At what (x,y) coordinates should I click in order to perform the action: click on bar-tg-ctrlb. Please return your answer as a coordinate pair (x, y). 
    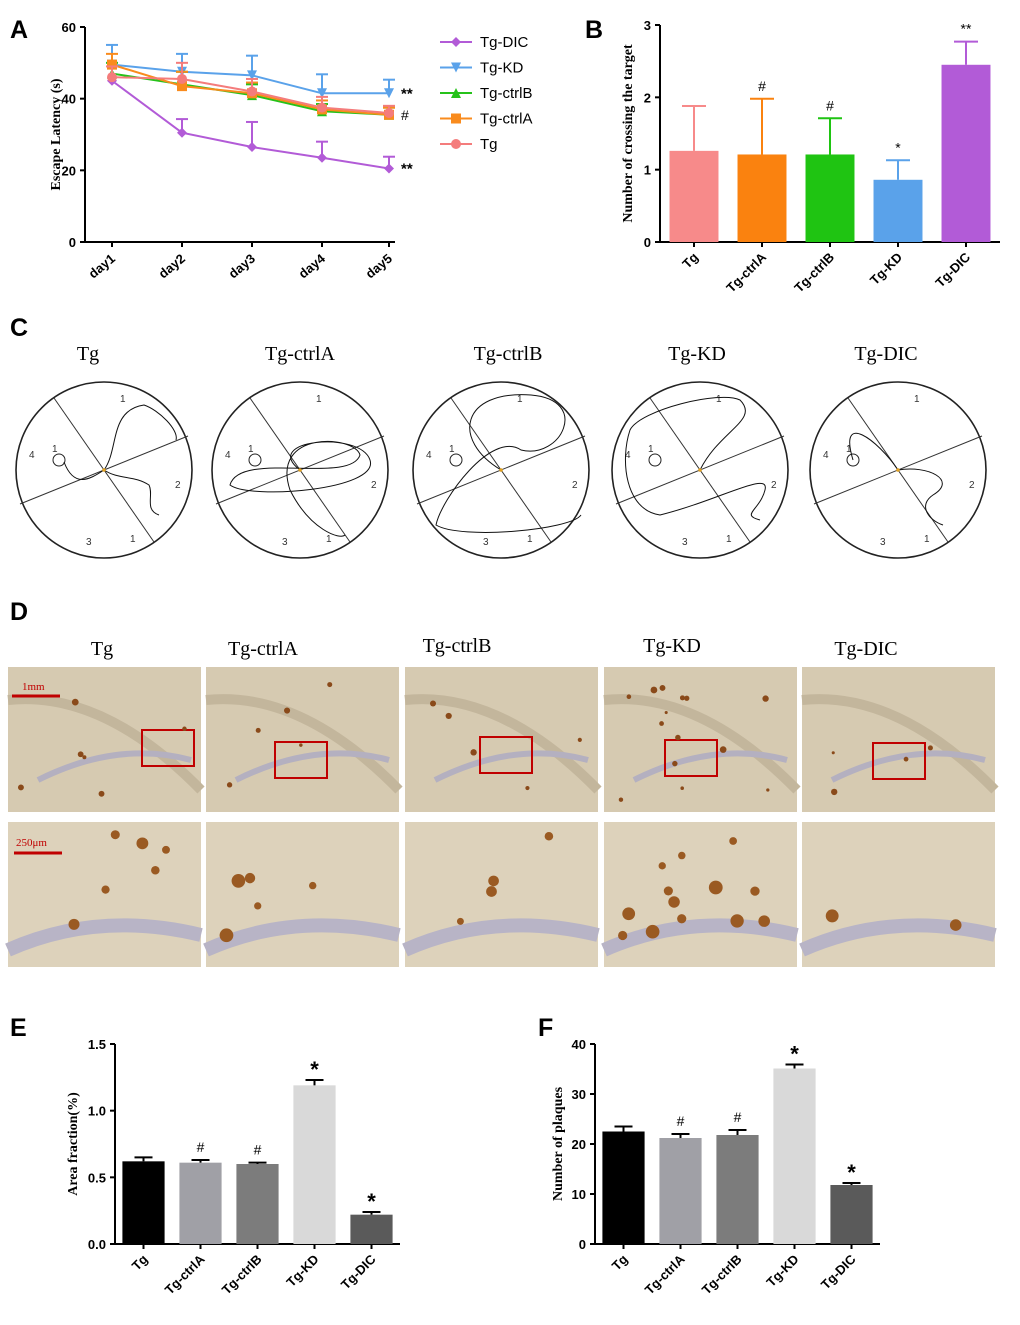
    Looking at the image, I should click on (830, 198).